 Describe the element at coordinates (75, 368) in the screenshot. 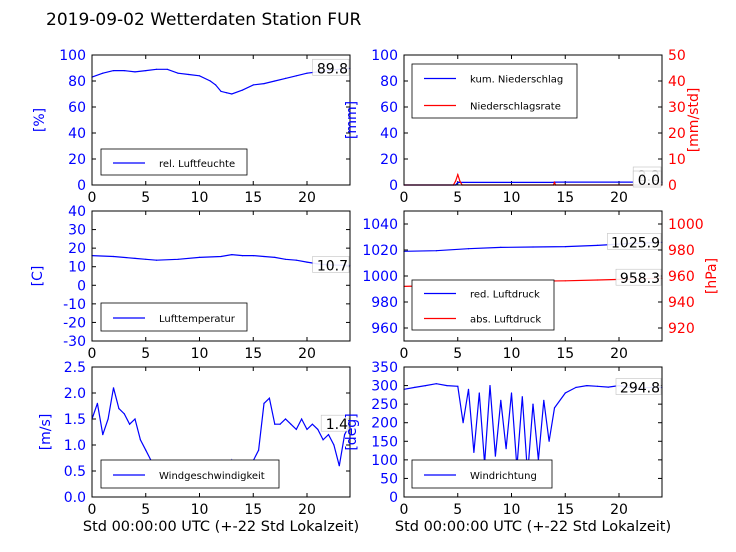

I see `wind-speed-ytick-label: 2.5` at that location.